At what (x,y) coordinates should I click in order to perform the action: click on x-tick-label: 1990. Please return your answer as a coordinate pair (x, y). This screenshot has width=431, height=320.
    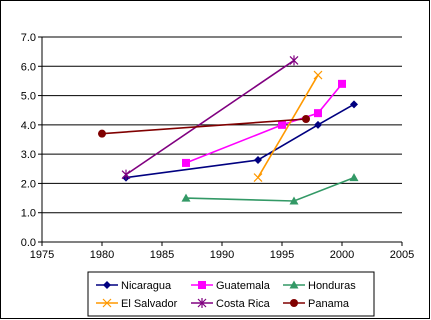
    Looking at the image, I should click on (222, 255).